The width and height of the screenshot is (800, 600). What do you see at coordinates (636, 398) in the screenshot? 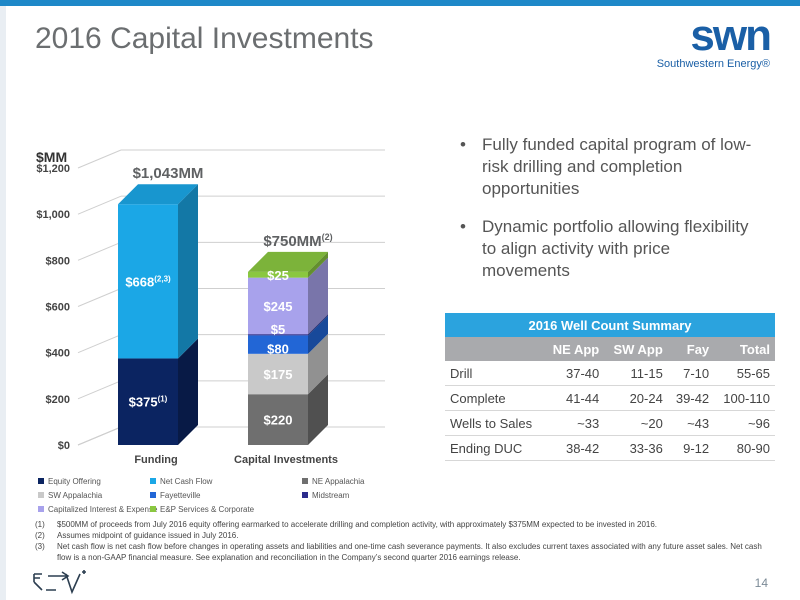
I see `table-cell: 20-24` at bounding box center [636, 398].